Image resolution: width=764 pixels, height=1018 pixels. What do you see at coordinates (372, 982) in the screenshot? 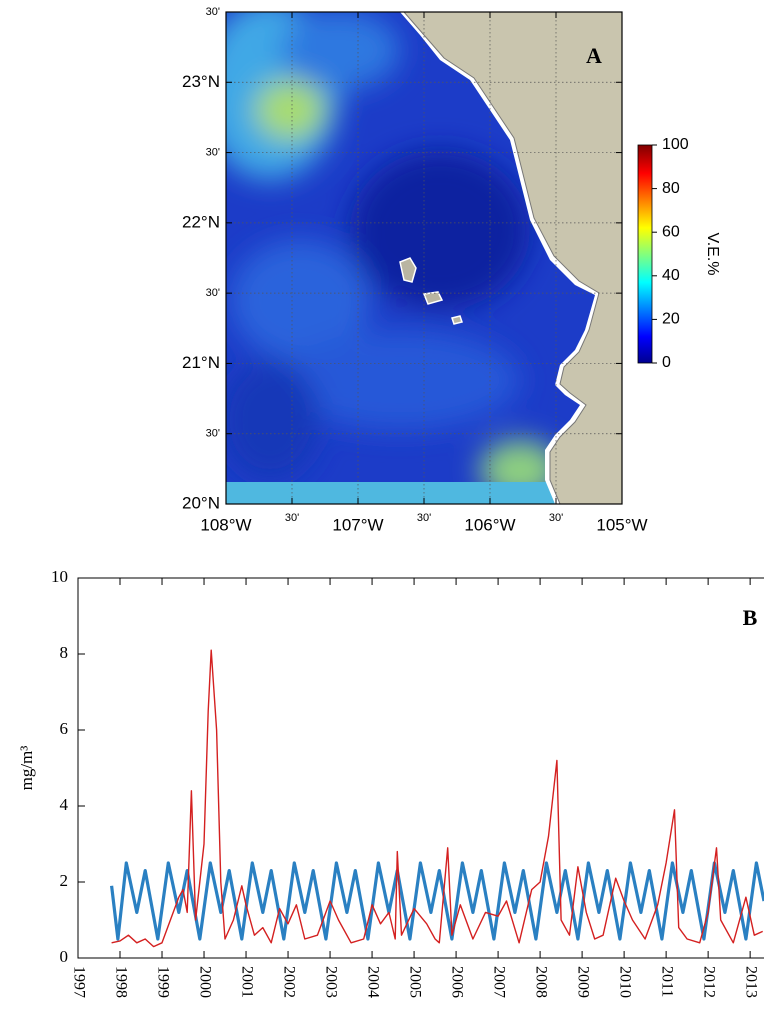
I see `x-tick-label: 2004` at bounding box center [372, 982].